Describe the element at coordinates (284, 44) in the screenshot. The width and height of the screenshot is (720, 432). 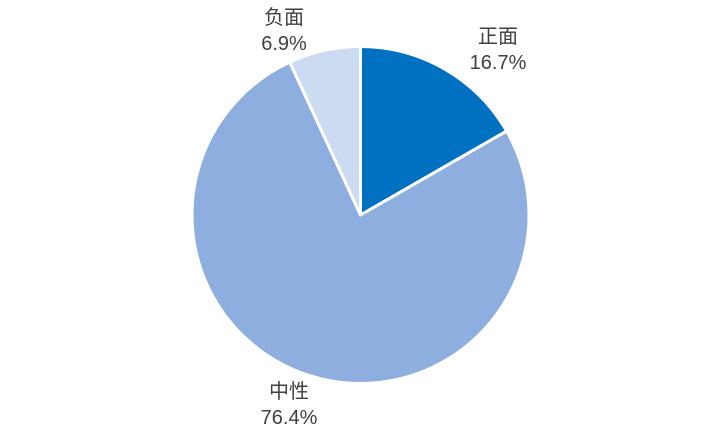
I see `slice-label-negative-percent: 6.9%` at that location.